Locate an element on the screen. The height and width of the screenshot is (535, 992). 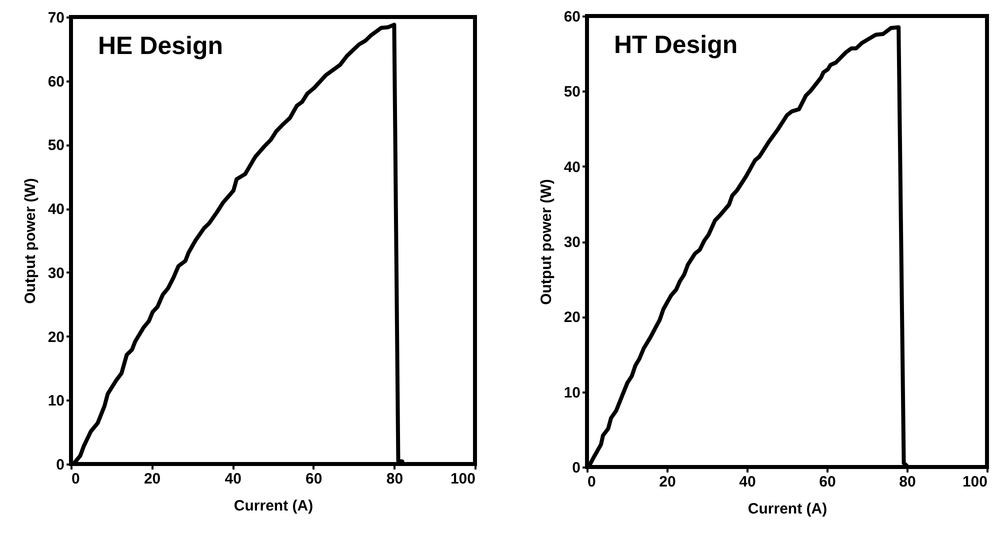
y-tick-label: 70 is located at coordinates (56, 18).